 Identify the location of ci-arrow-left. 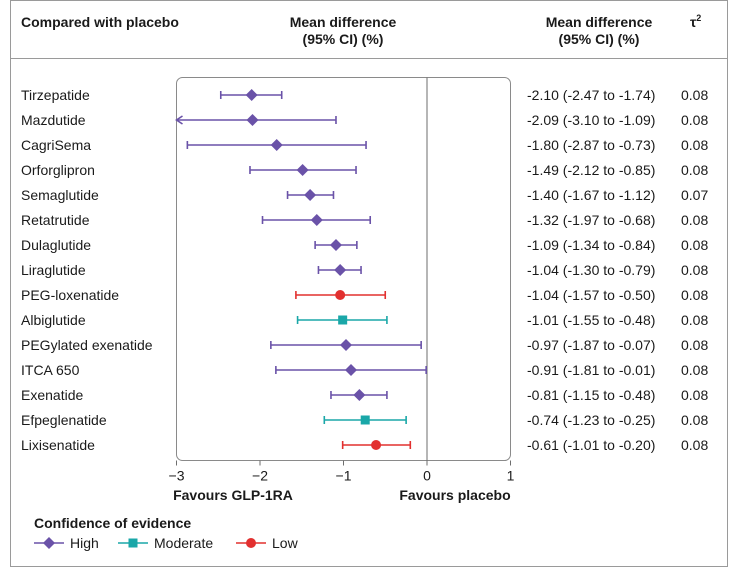
(179, 120).